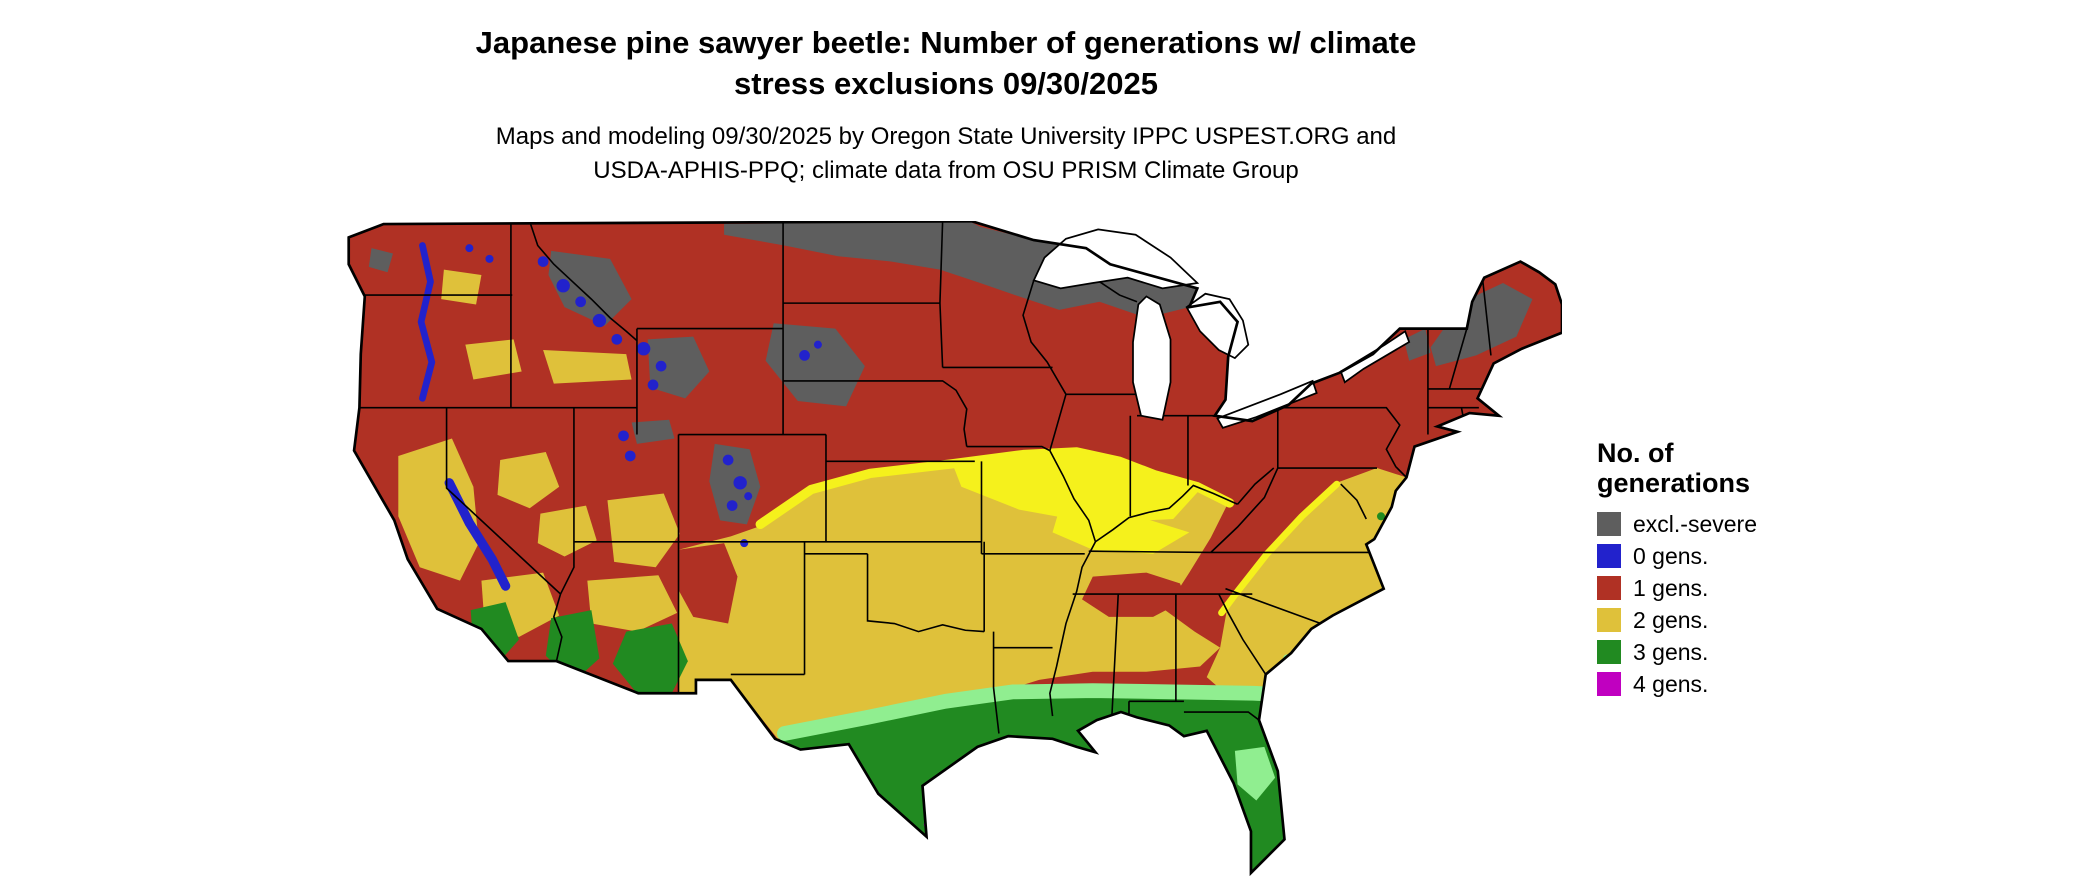  I want to click on lake-erie, so click(1267, 404).